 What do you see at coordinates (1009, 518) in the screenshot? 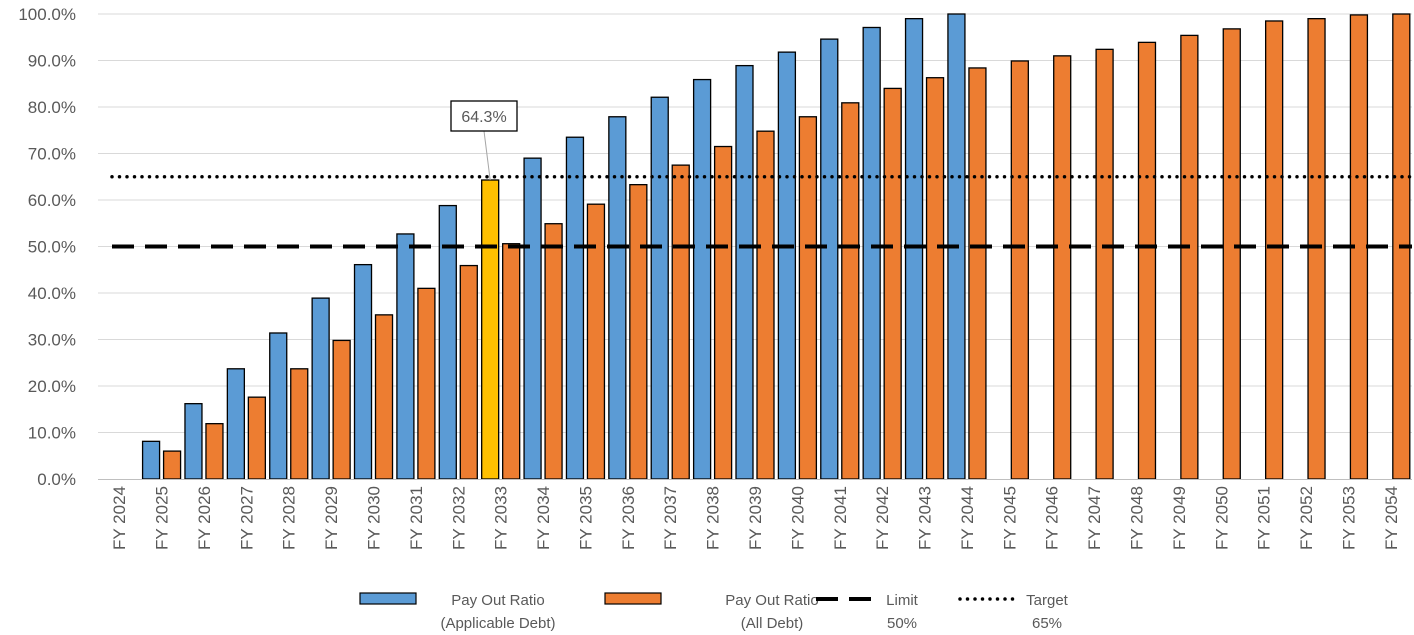
I see `x-tick-label: FY 2045` at bounding box center [1009, 518].